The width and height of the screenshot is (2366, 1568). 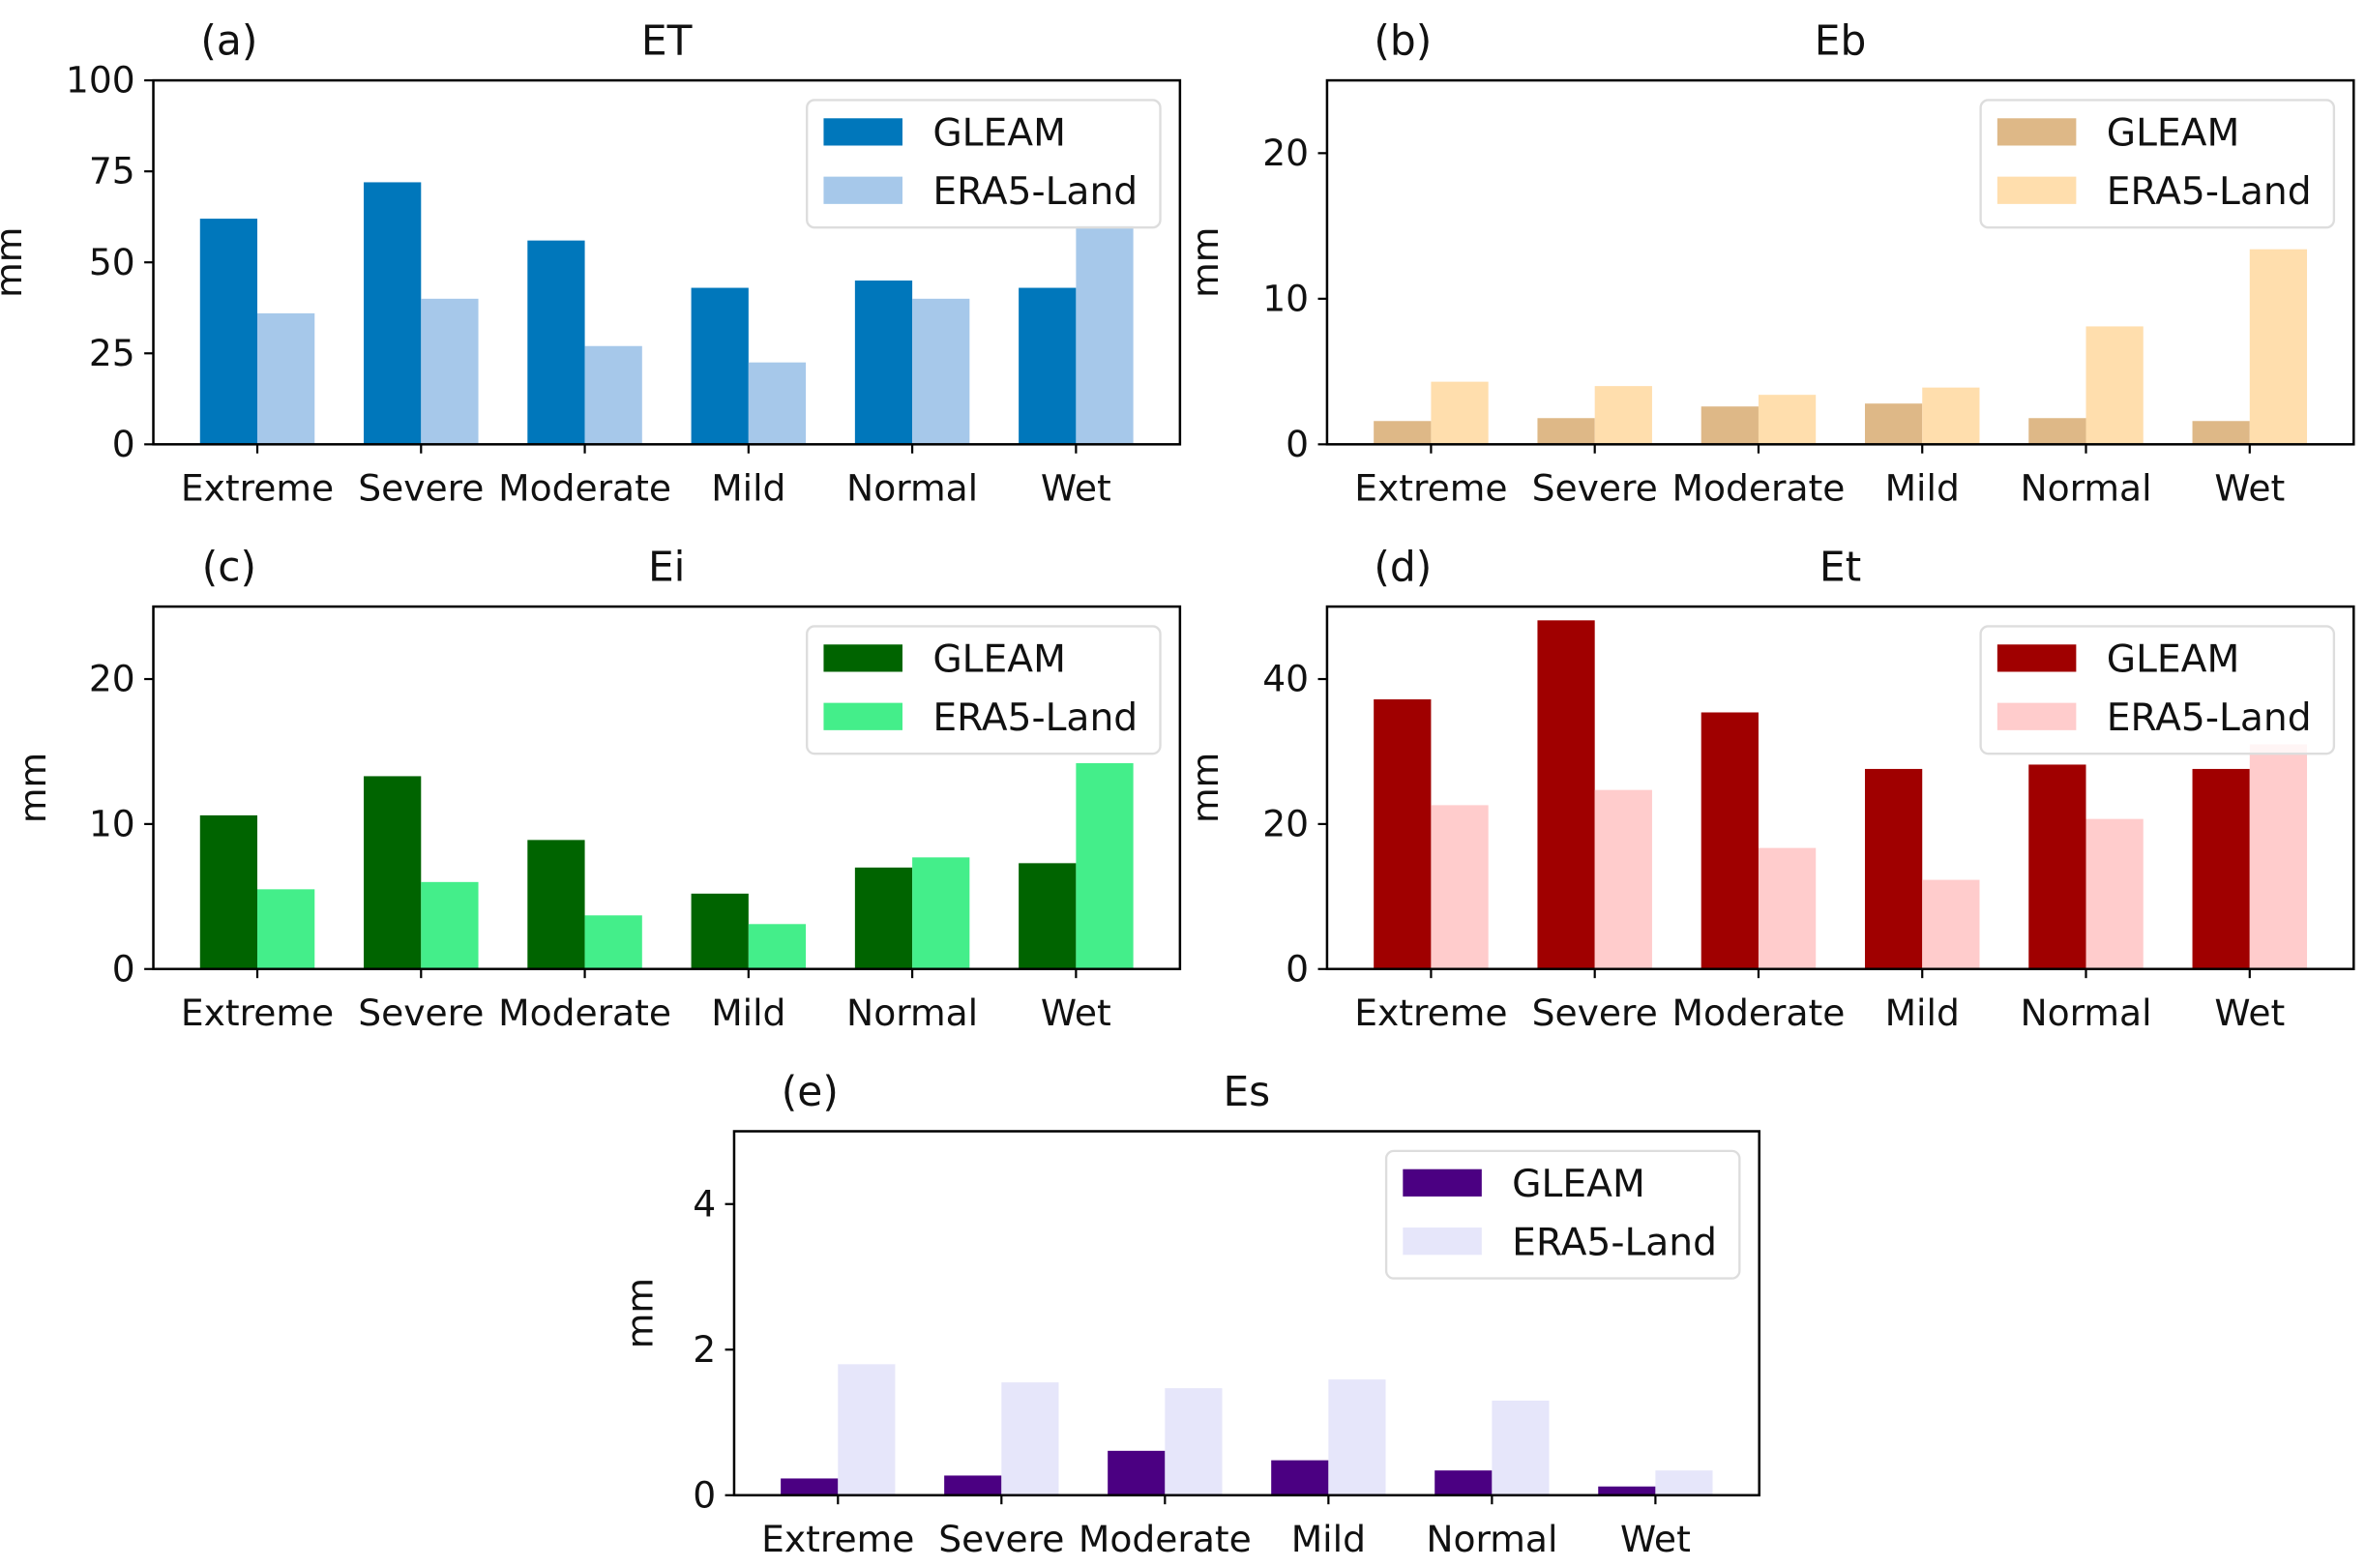 What do you see at coordinates (667, 40) in the screenshot?
I see `chart-title: ET` at bounding box center [667, 40].